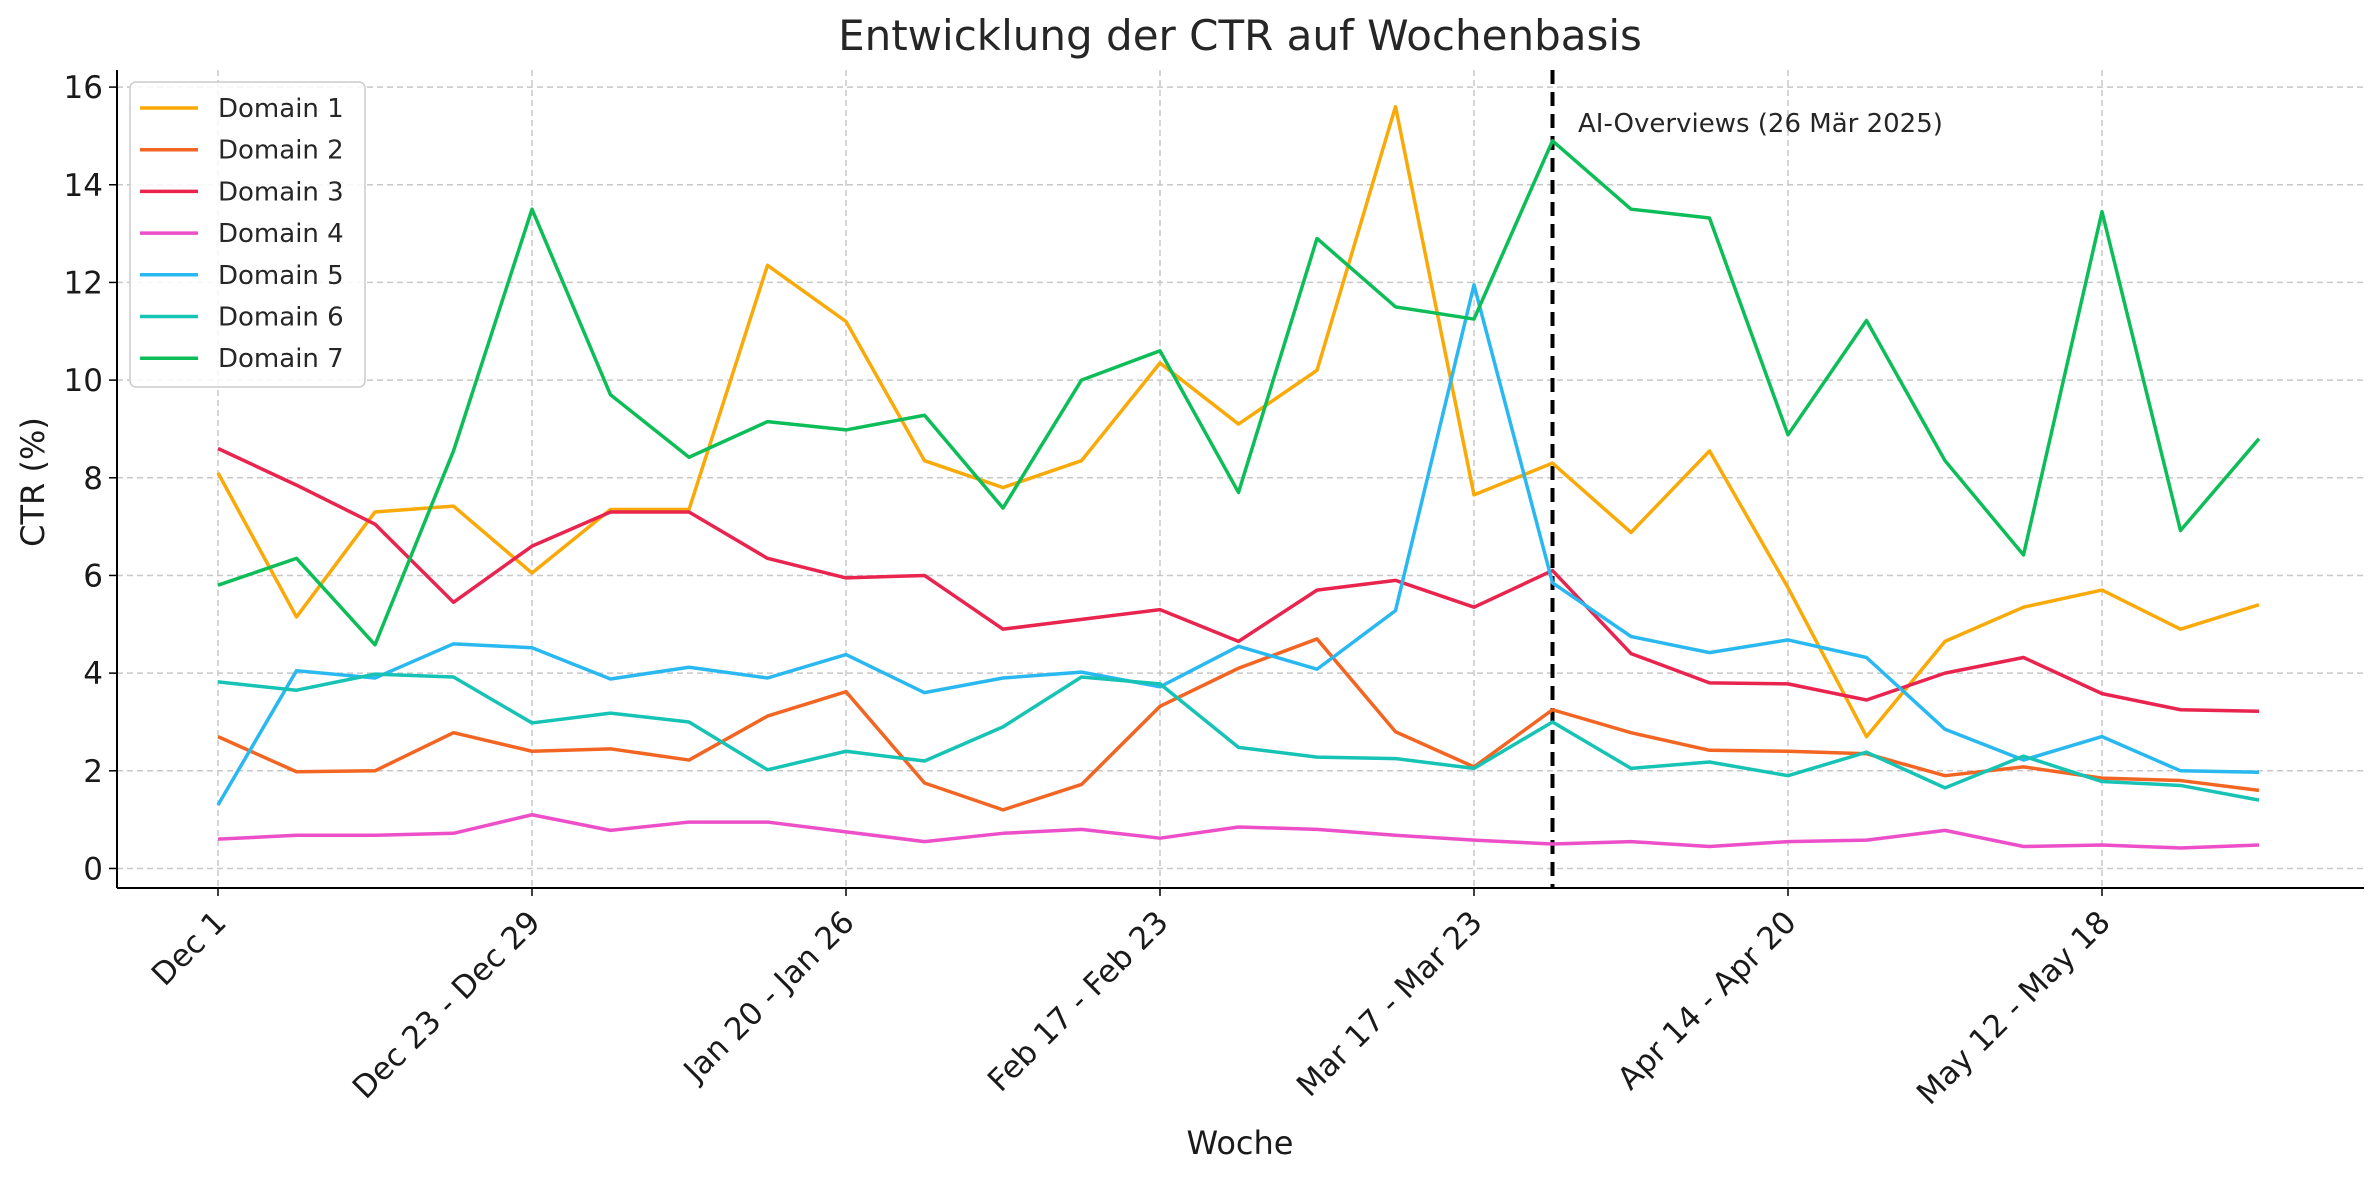  Describe the element at coordinates (33, 482) in the screenshot. I see `y-axis-label: CTR (%)` at that location.